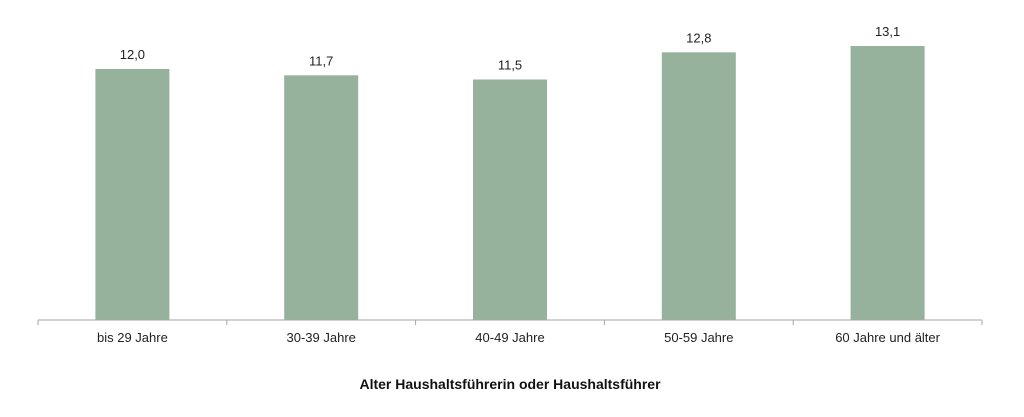  I want to click on x-tick-label-3: 50-59 Jahre, so click(698, 337).